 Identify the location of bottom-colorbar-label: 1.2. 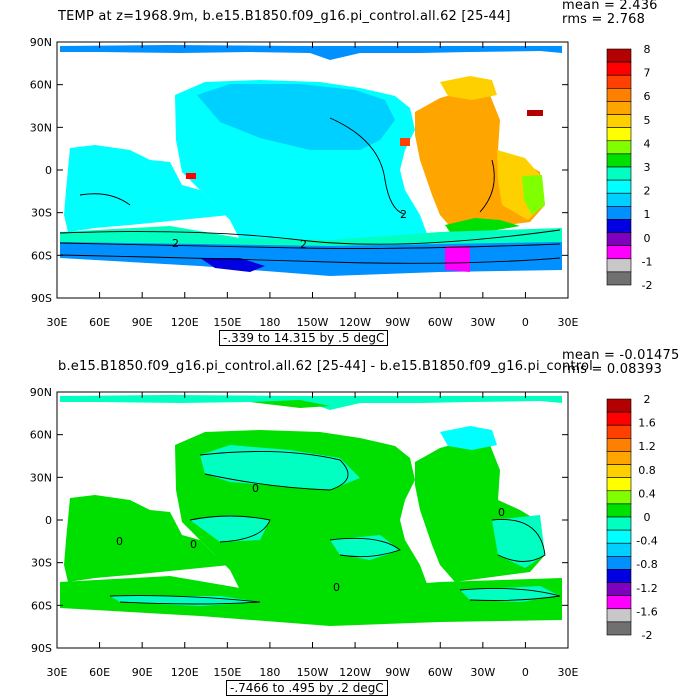
(647, 446).